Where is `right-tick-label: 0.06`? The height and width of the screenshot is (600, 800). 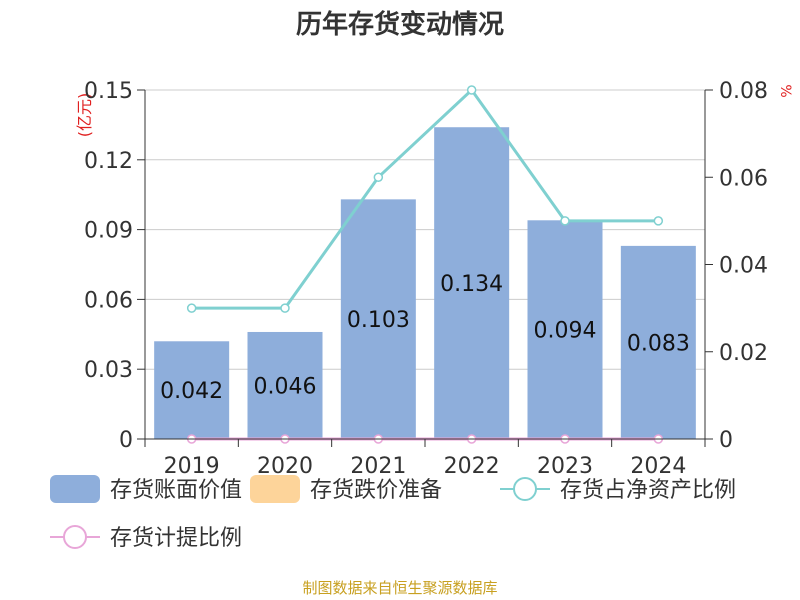 right-tick-label: 0.06 is located at coordinates (743, 178).